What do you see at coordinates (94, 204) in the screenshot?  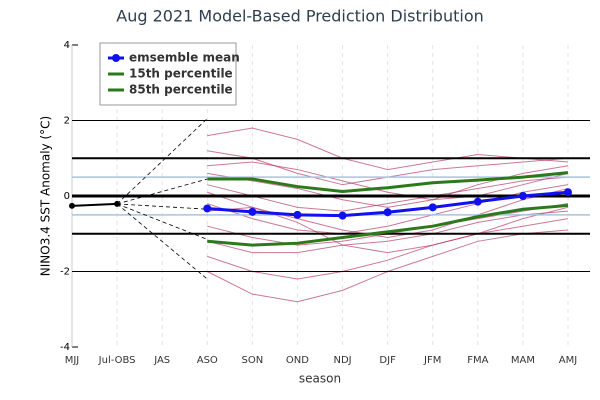 I see `observed-line` at bounding box center [94, 204].